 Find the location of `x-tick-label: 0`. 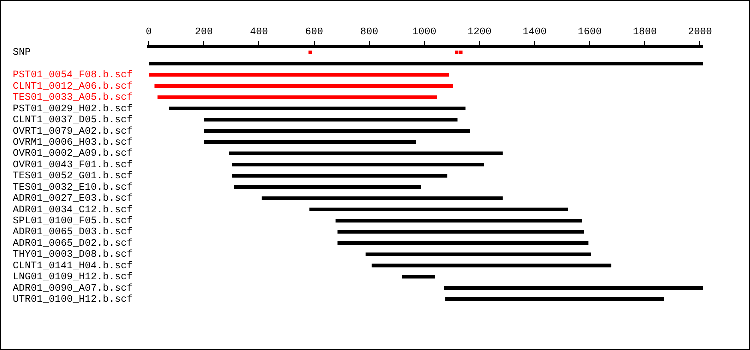

x-tick-label: 0 is located at coordinates (149, 33).